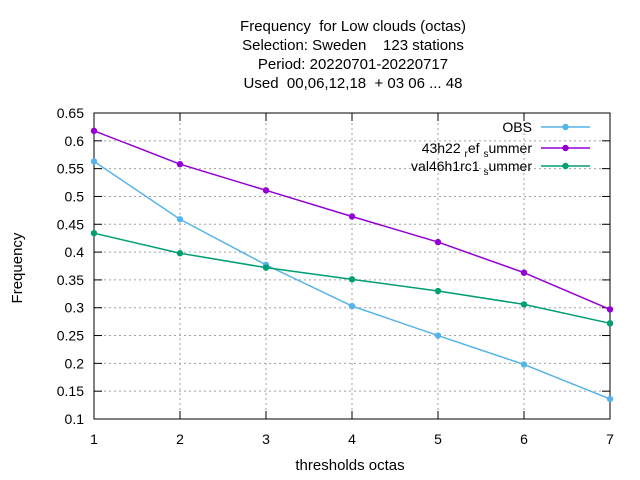 The image size is (640, 480). I want to click on title-line-3: Period: 20220701-20220717, so click(353, 64).